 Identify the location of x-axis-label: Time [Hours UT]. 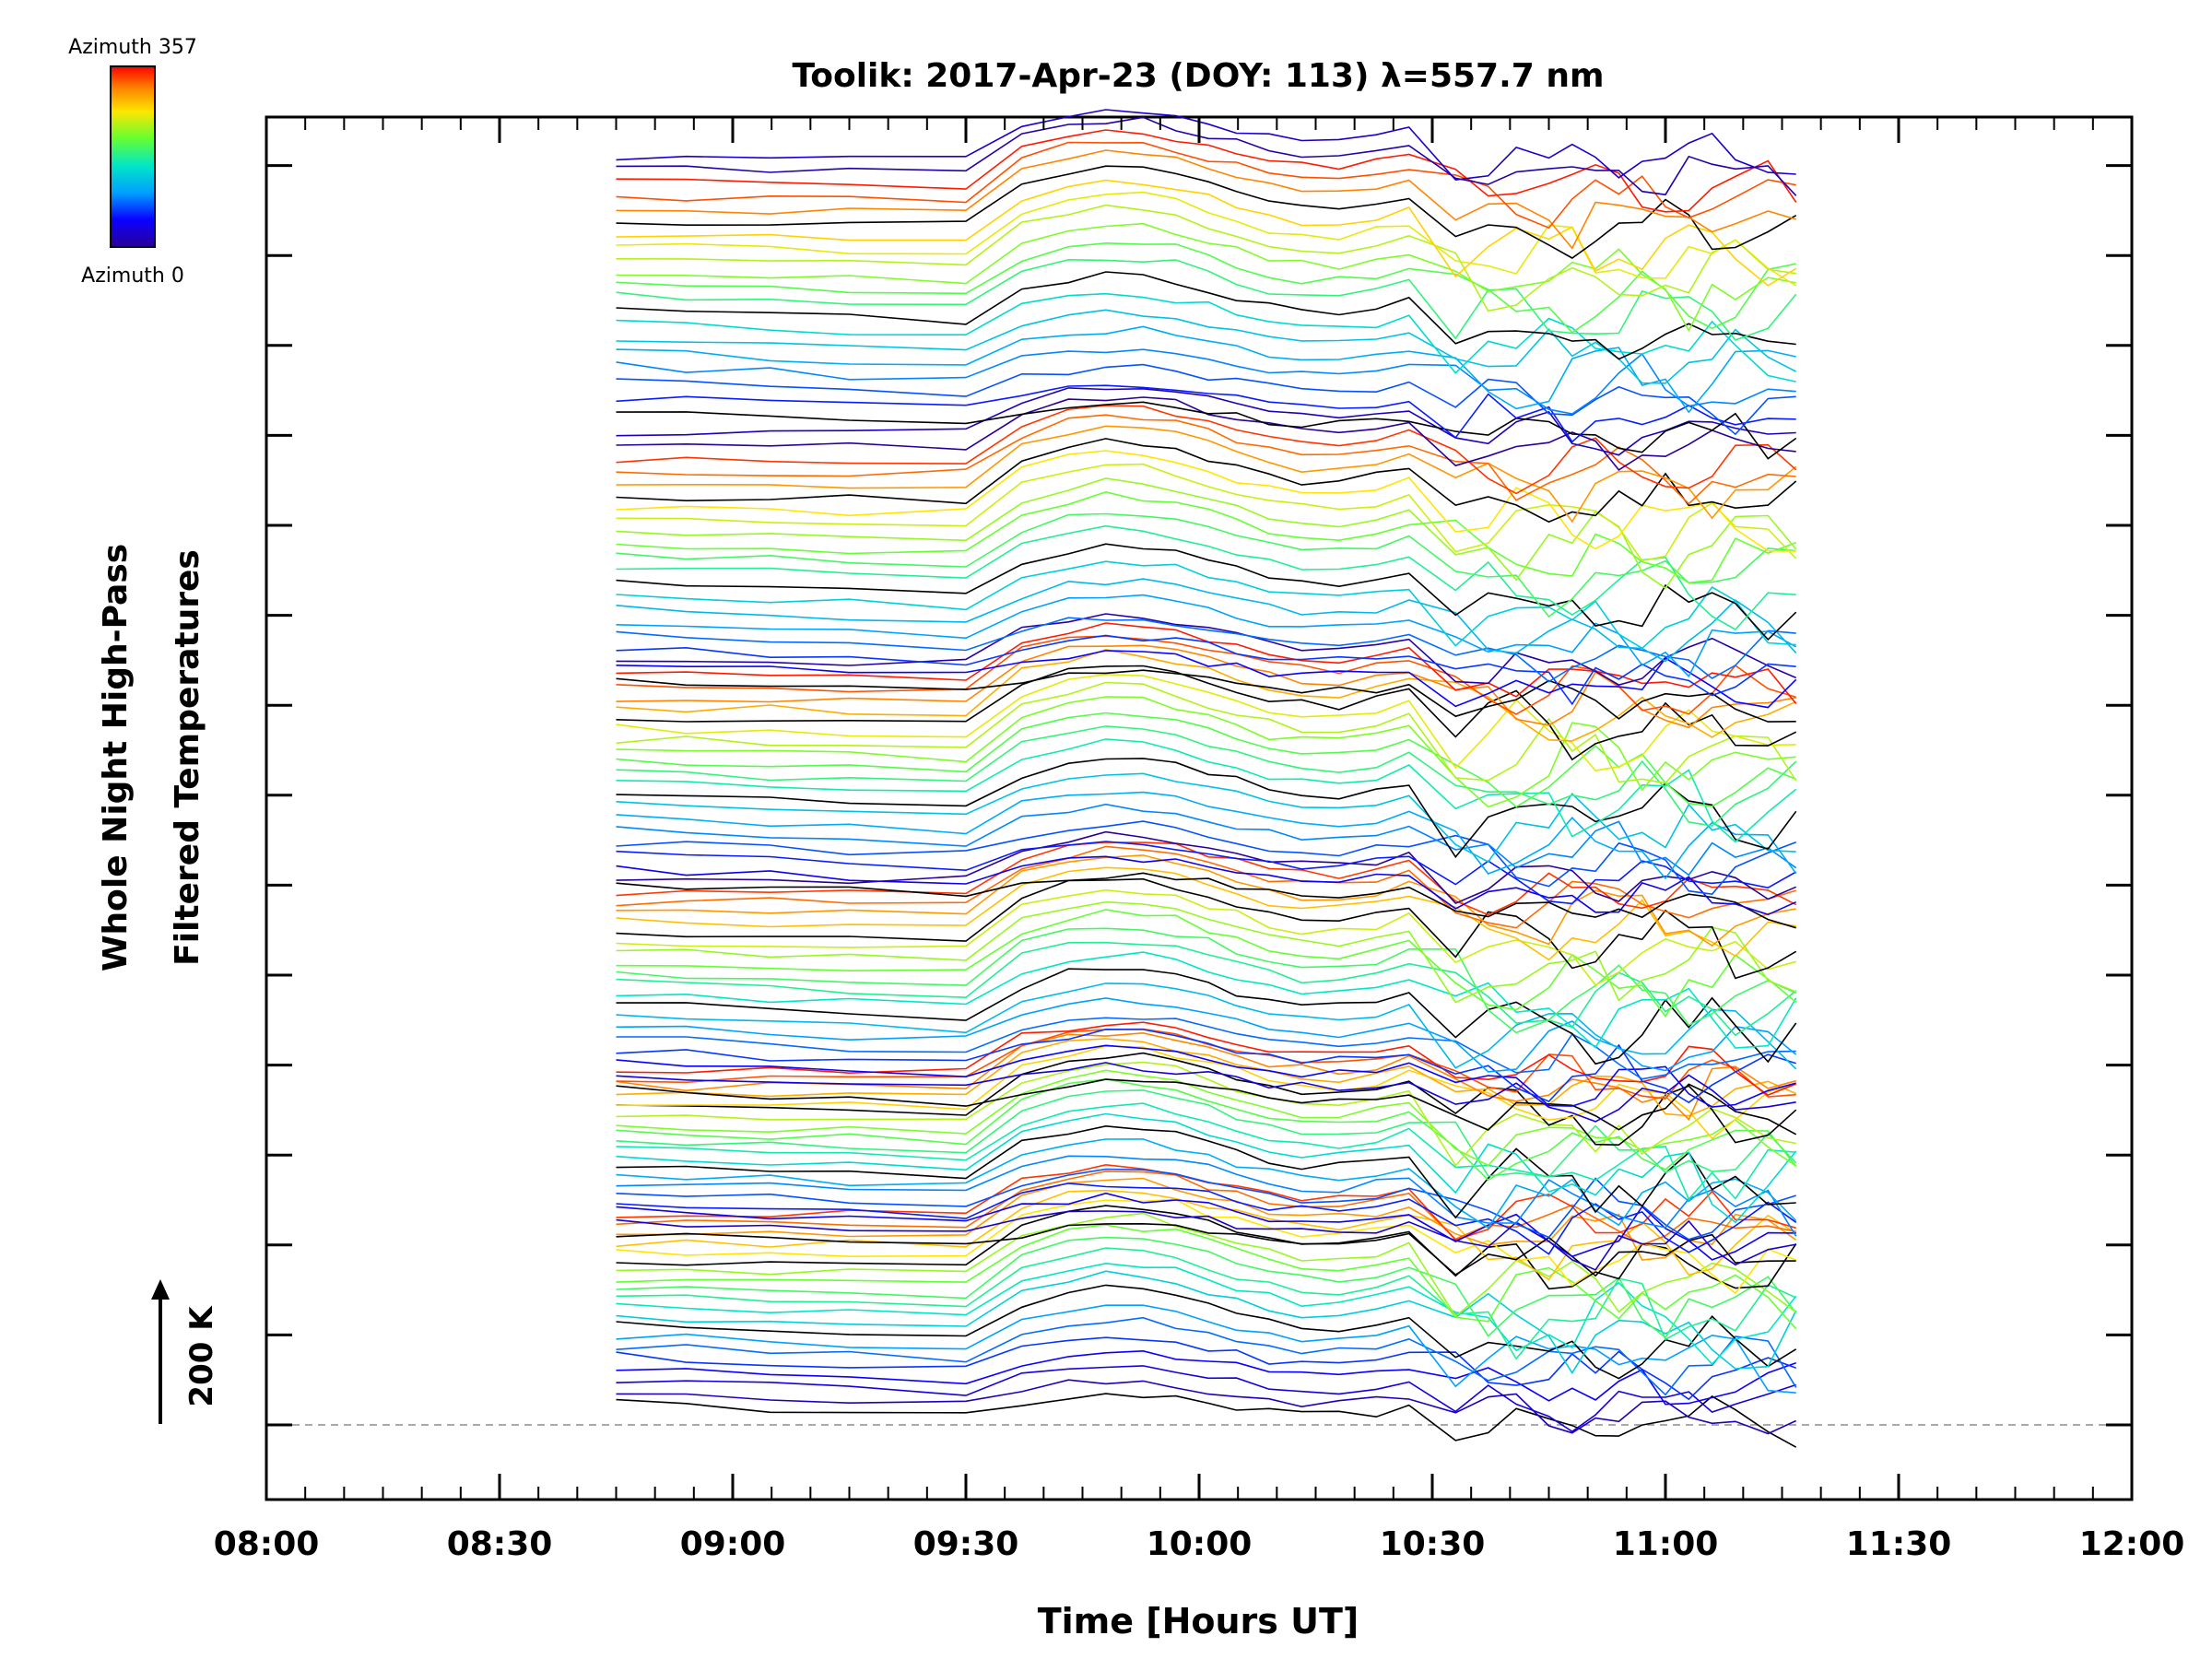
(1198, 1621).